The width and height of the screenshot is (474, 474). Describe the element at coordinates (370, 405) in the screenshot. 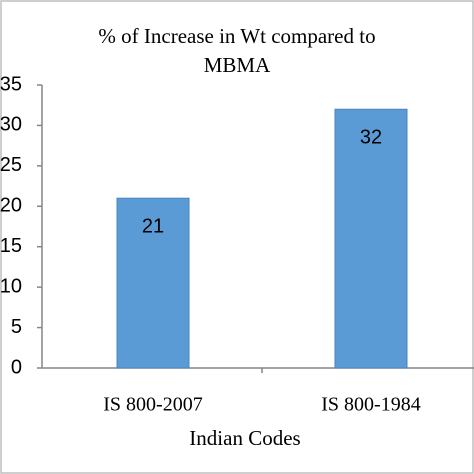

I see `x-tick-label: IS 800-1984` at that location.